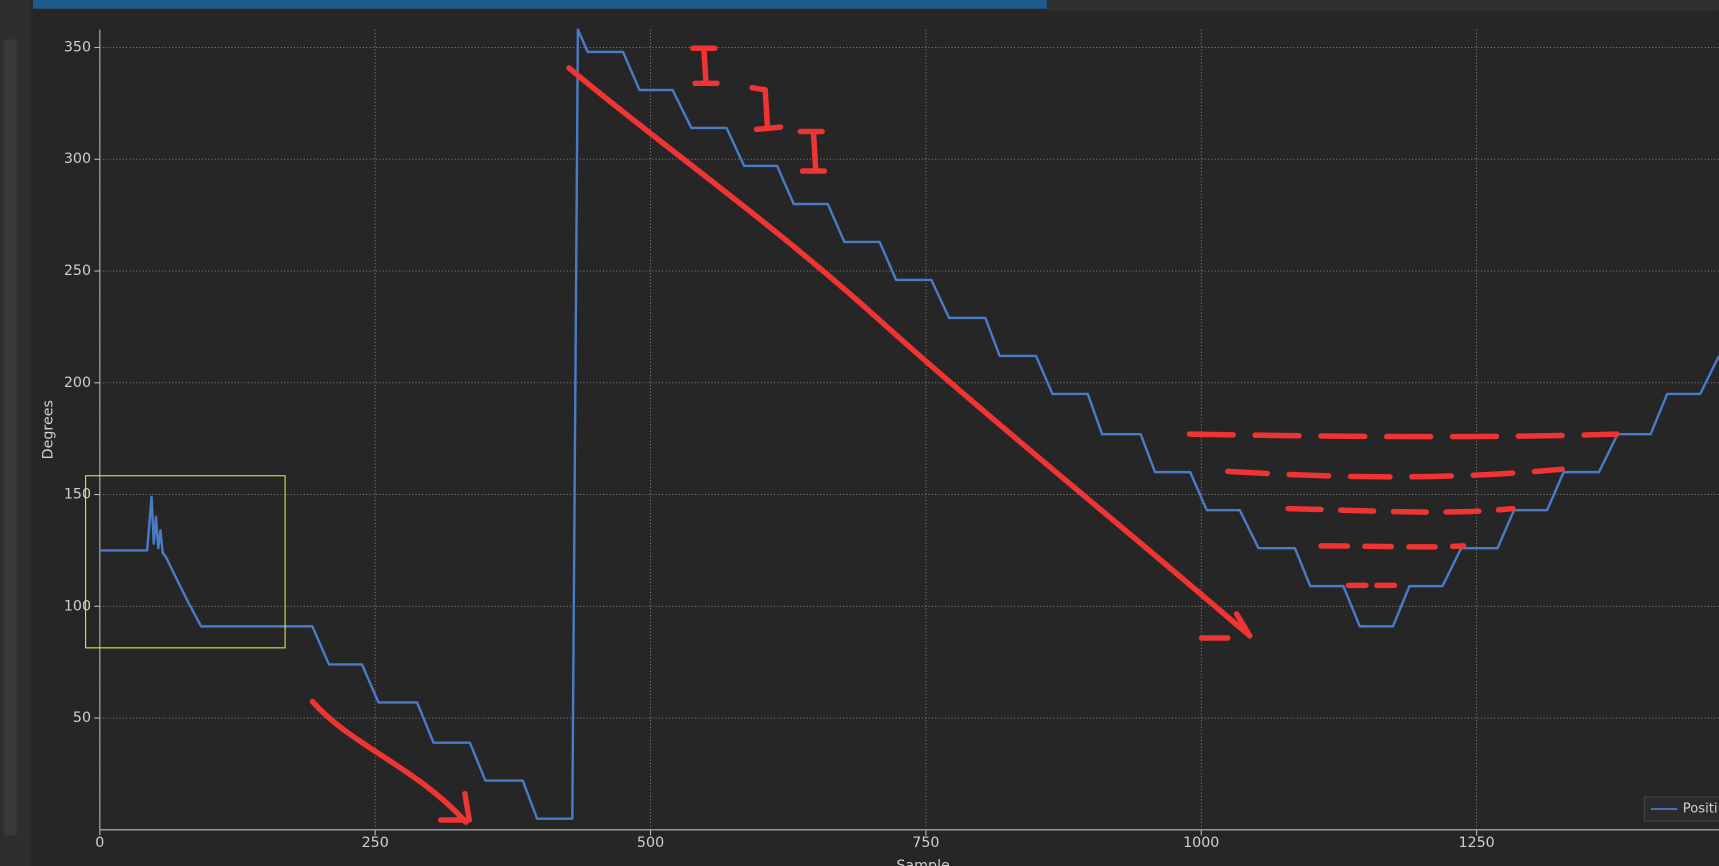  I want to click on y-tick-label: 300, so click(77, 159).